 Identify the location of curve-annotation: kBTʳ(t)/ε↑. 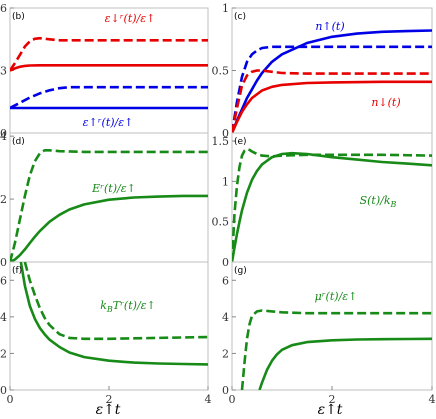
(128, 306).